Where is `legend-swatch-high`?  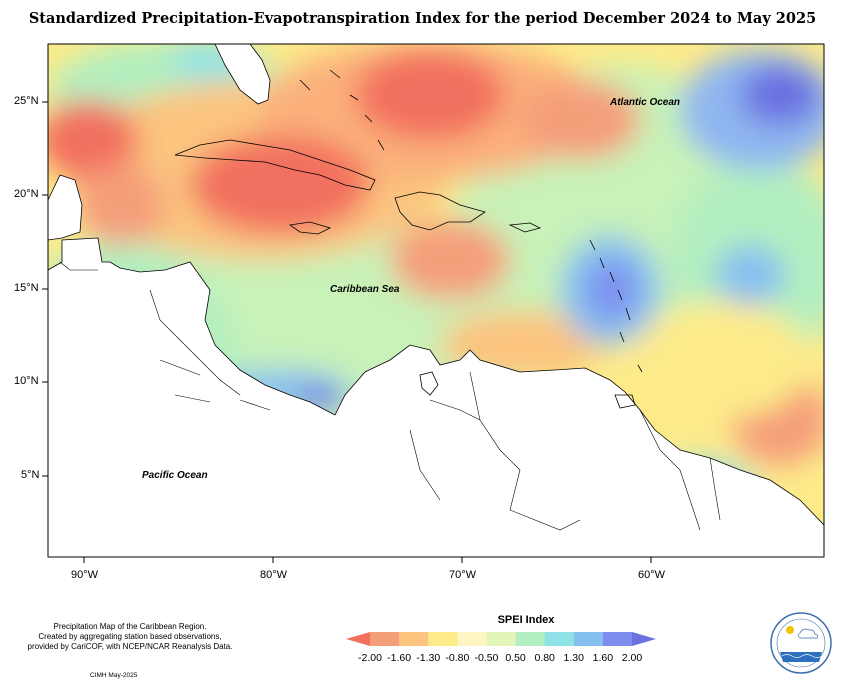
legend-swatch-high is located at coordinates (644, 639).